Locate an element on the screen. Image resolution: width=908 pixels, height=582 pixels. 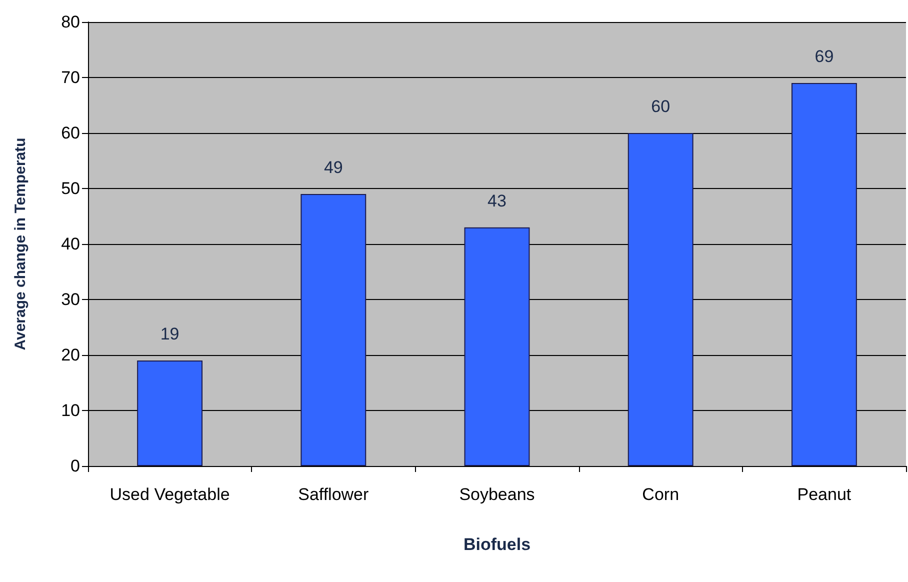
y-tick-label: 0 is located at coordinates (75, 466).